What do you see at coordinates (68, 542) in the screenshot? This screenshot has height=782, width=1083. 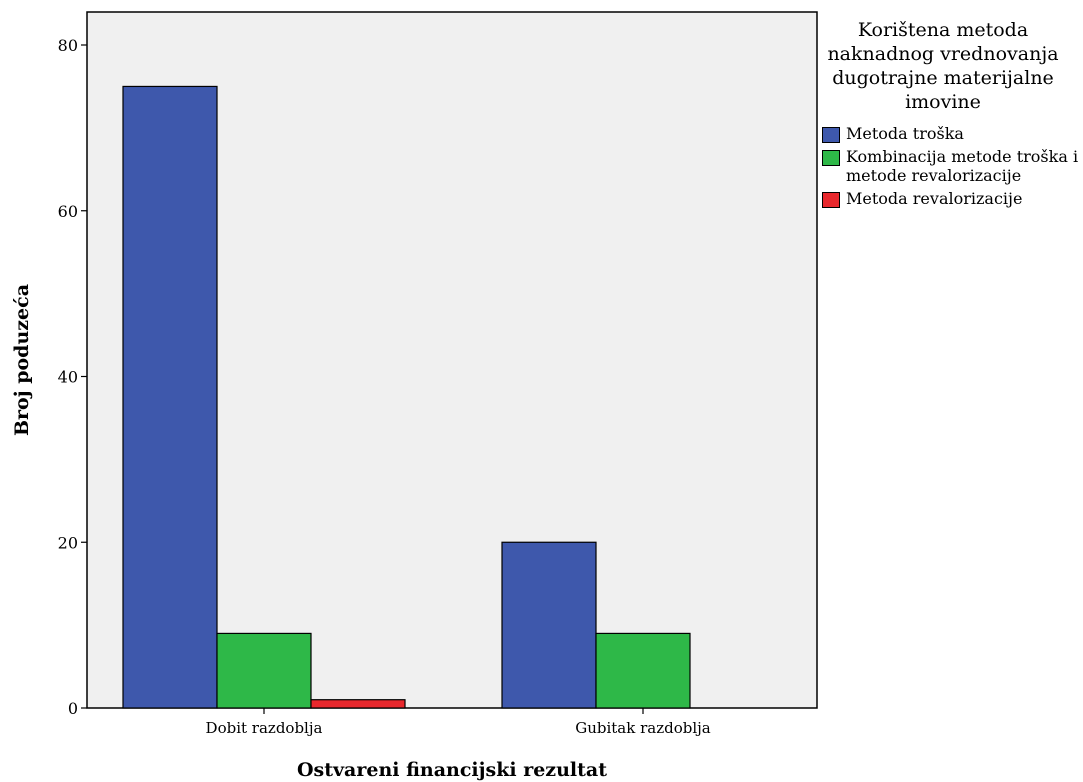 I see `y-tick-label: 20` at bounding box center [68, 542].